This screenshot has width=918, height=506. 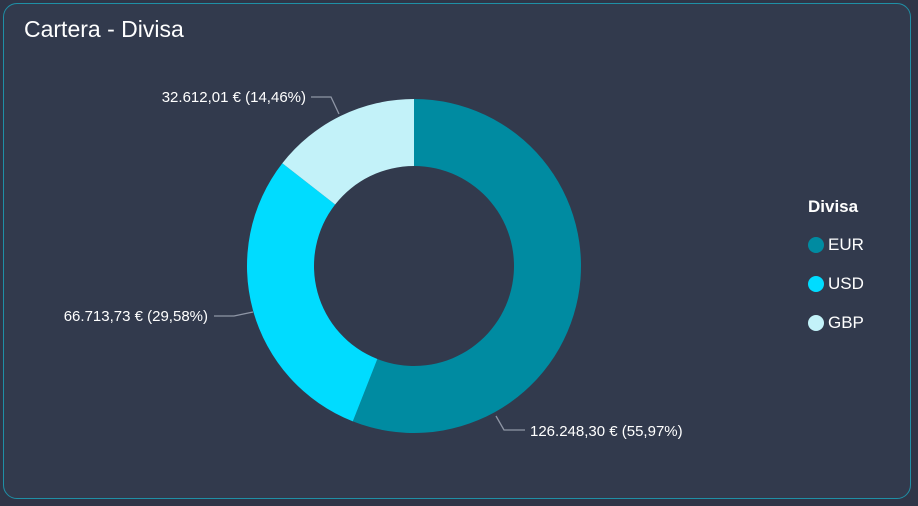 I want to click on legend-swatch-eur, so click(x=816, y=244).